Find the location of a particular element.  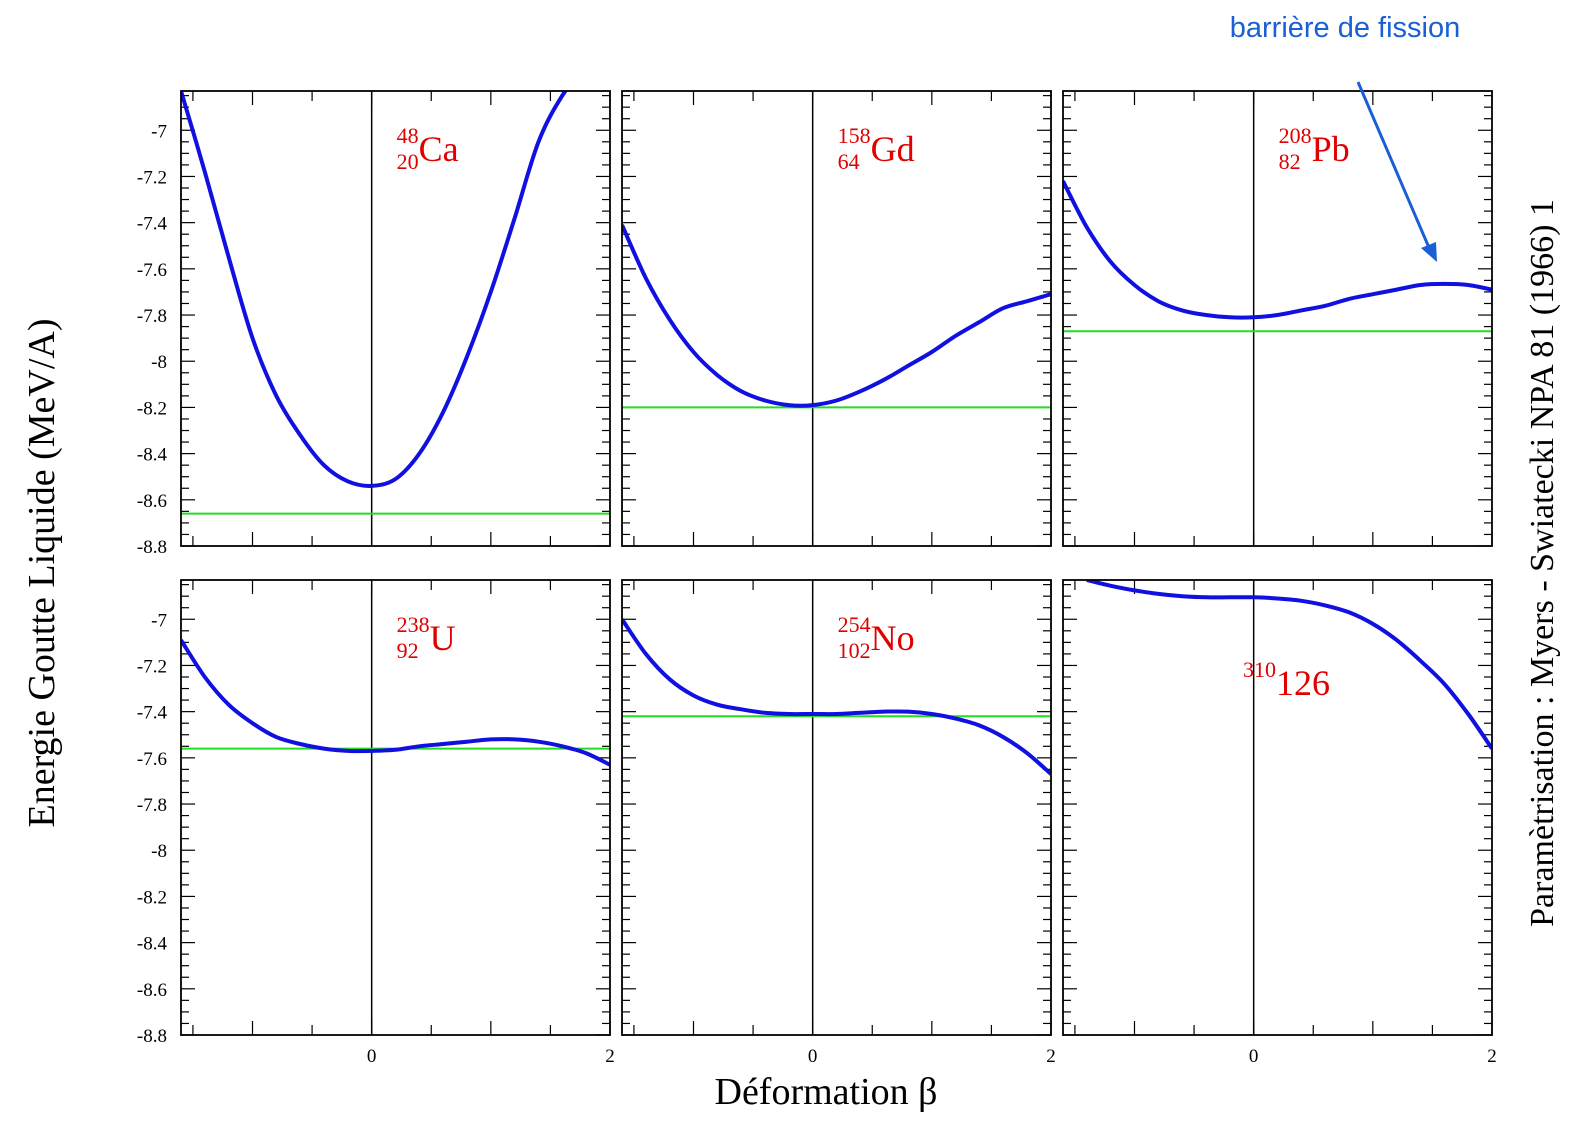

panel-Ca: 48 20Ca is located at coordinates (395, 318).